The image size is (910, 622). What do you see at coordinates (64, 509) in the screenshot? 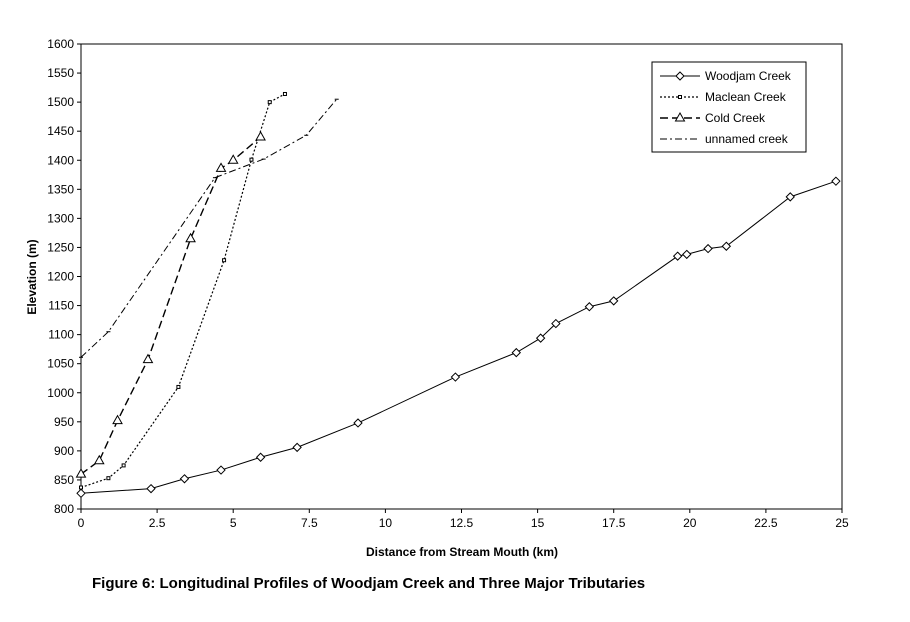
I see `y-tick-label: 800` at bounding box center [64, 509].